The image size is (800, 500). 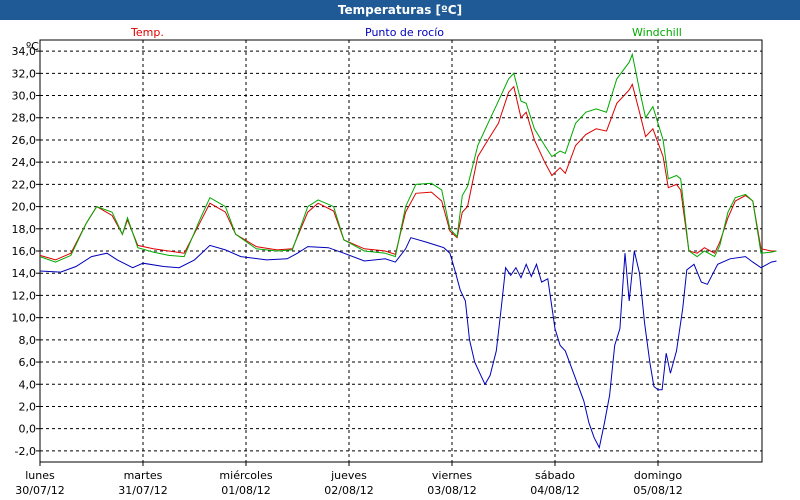 I want to click on legend-dewpoint: Punto de rocío, so click(x=405, y=32).